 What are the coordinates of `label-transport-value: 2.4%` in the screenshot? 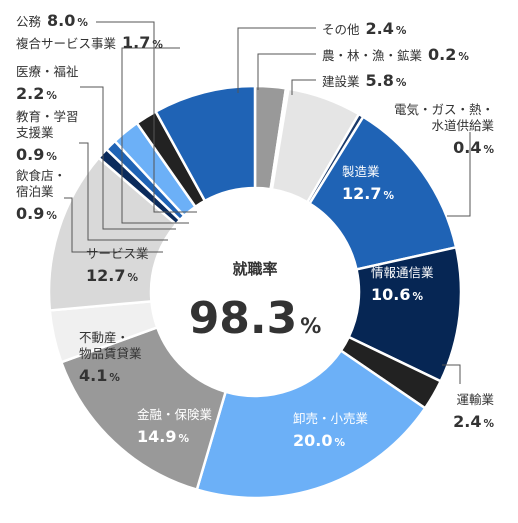 It's located at (473, 421).